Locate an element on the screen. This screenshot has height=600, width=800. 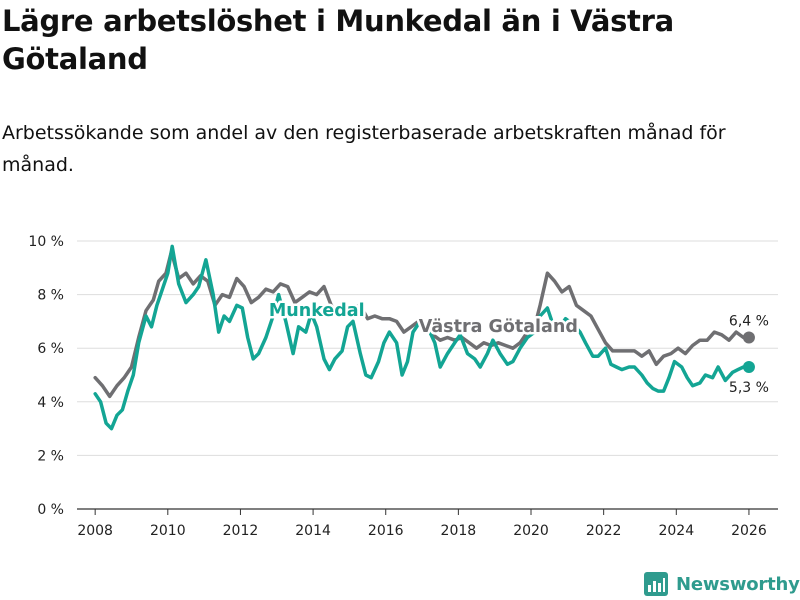
y-tick-label: 6 % is located at coordinates (50, 349).